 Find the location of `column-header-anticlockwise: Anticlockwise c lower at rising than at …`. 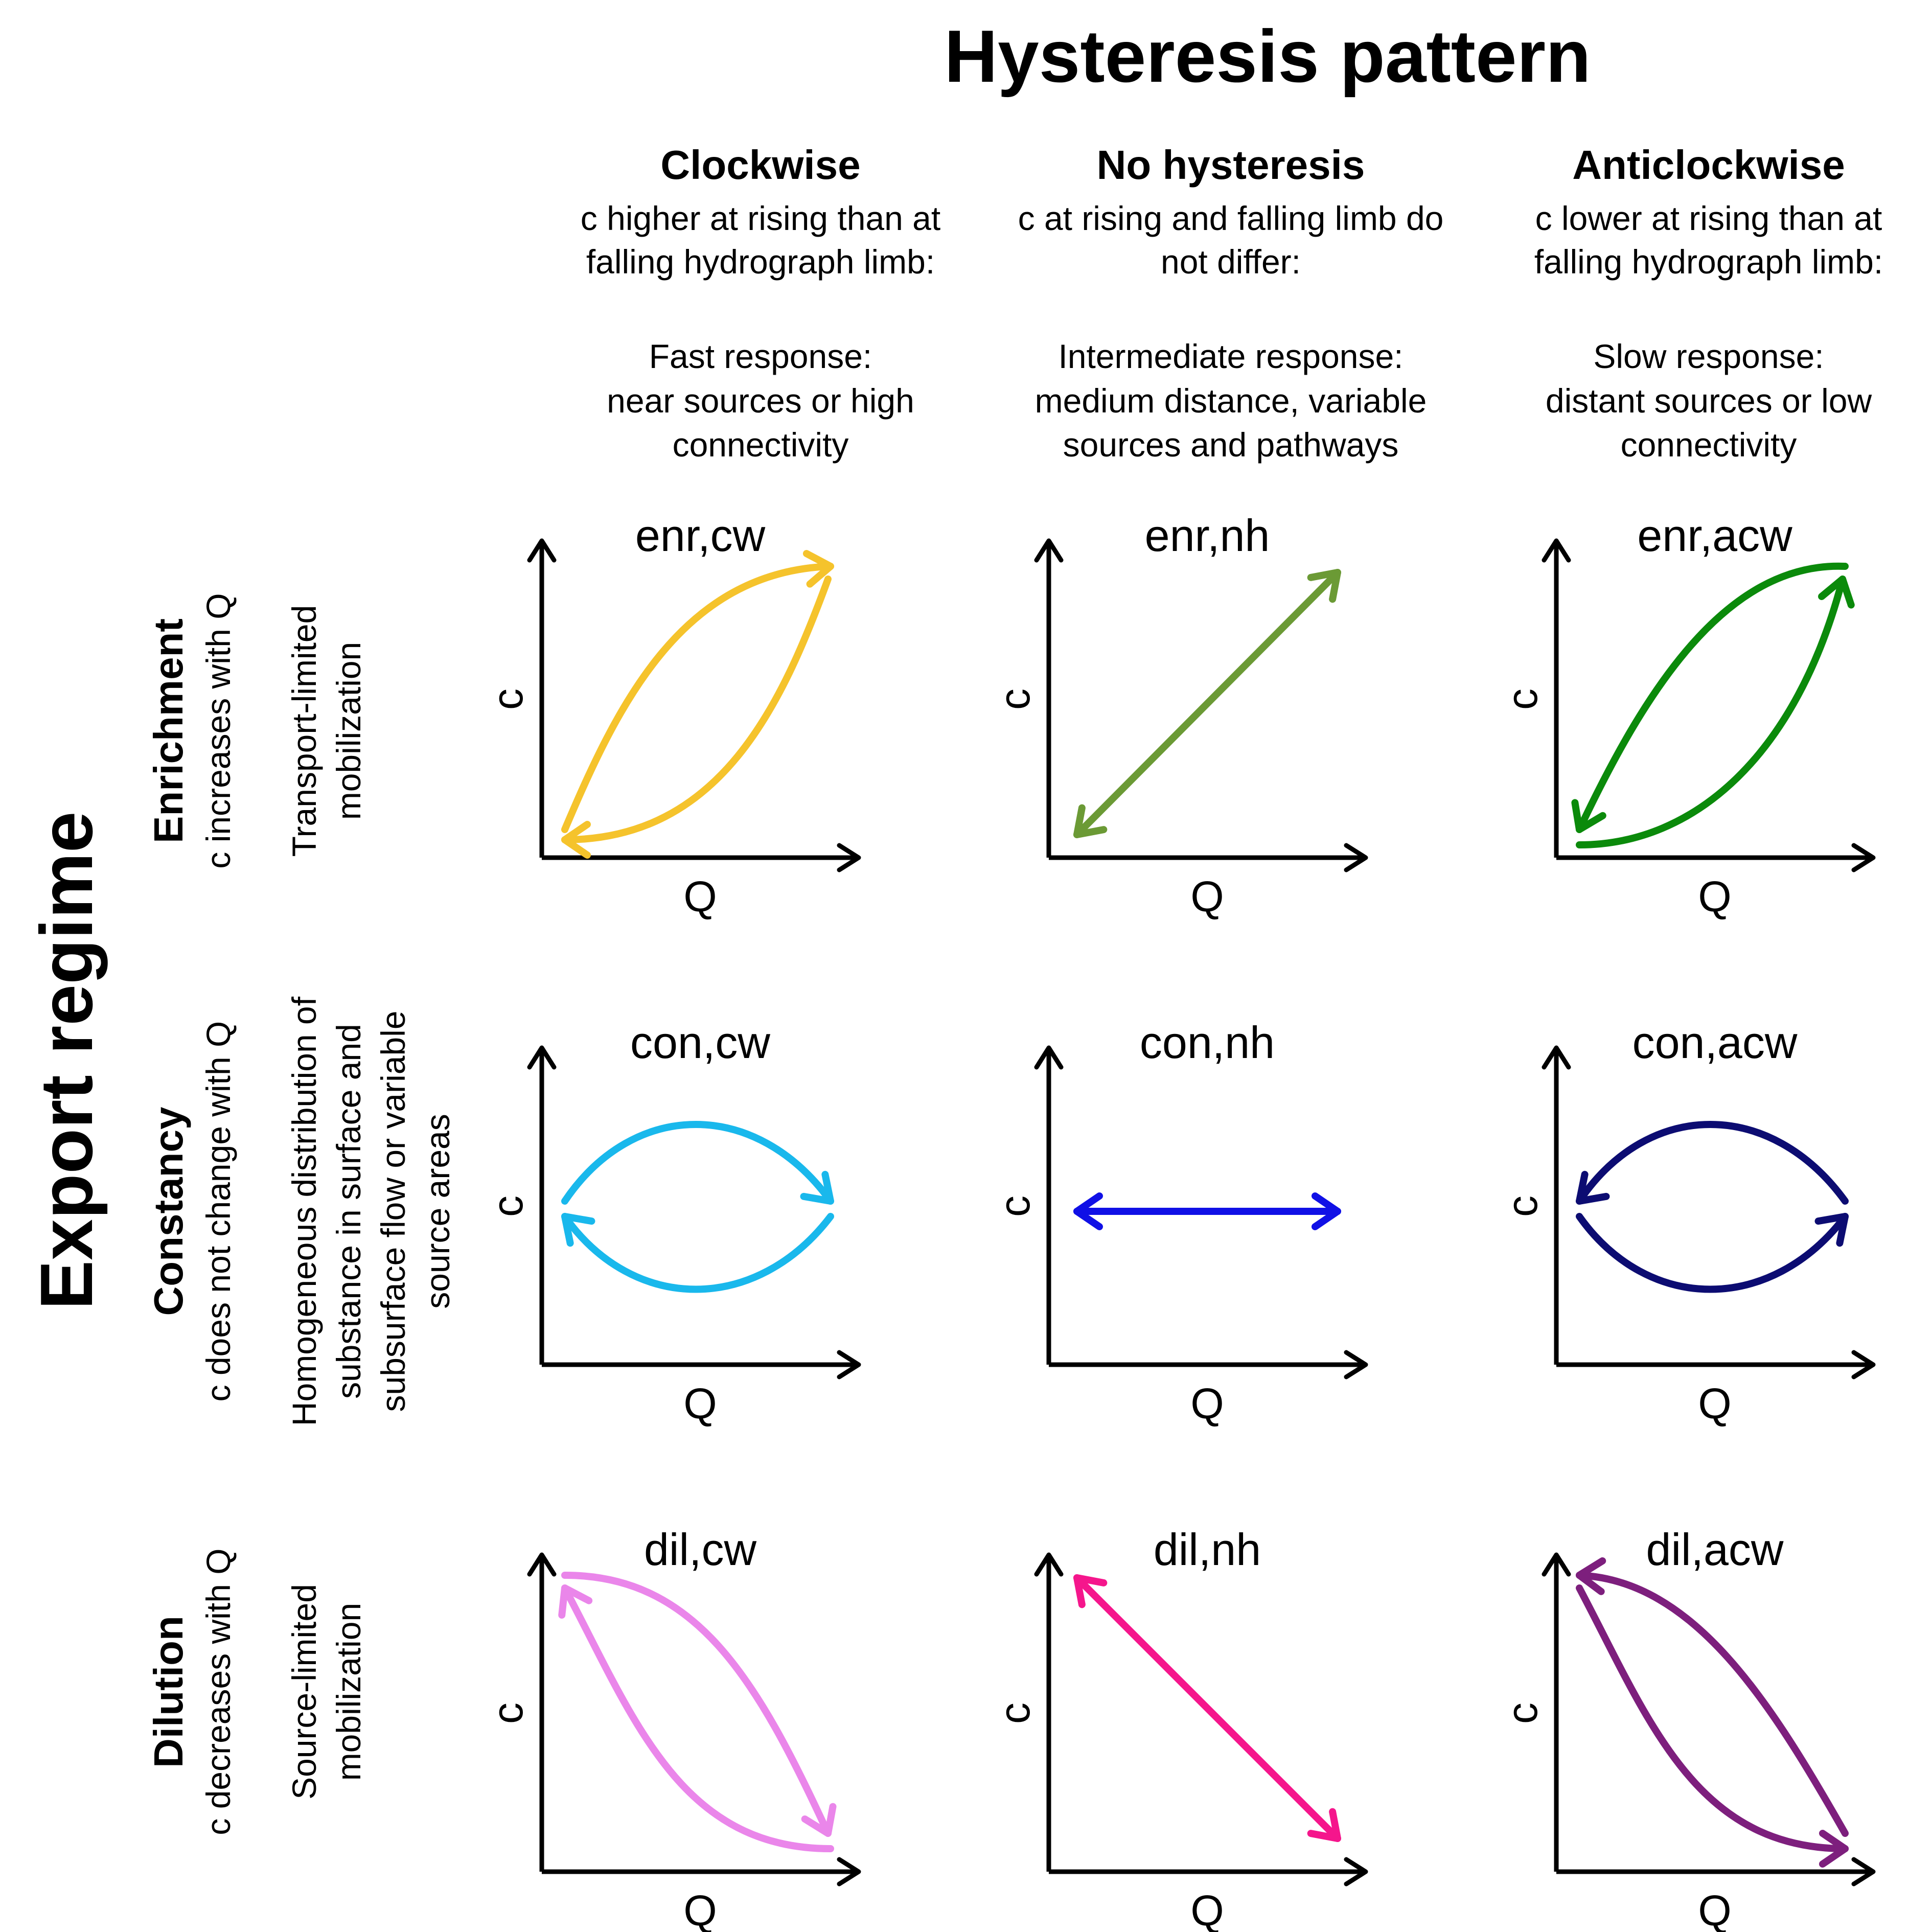

column-header-anticlockwise: Anticlockwise c lower at rising than at … is located at coordinates (1708, 303).